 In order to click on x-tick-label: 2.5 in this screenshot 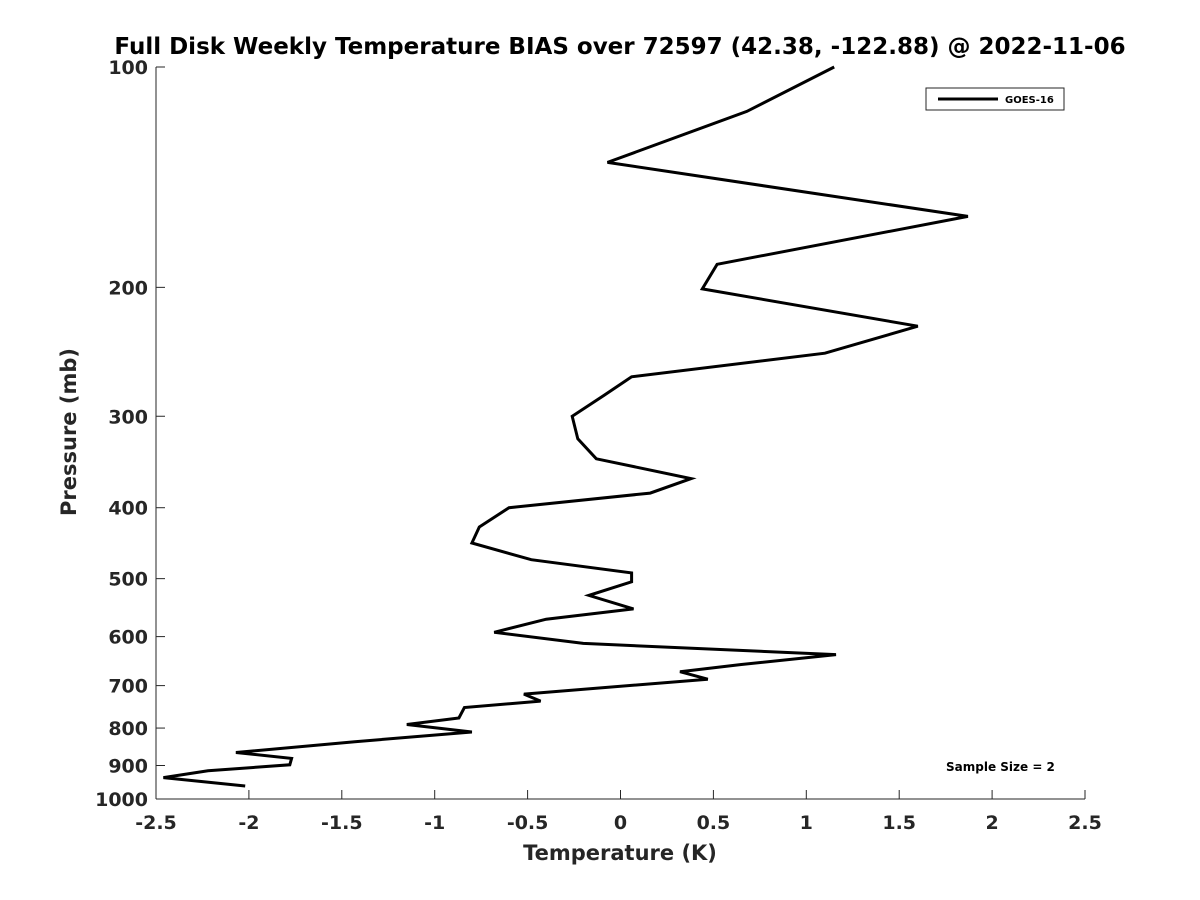, I will do `click(1085, 823)`.